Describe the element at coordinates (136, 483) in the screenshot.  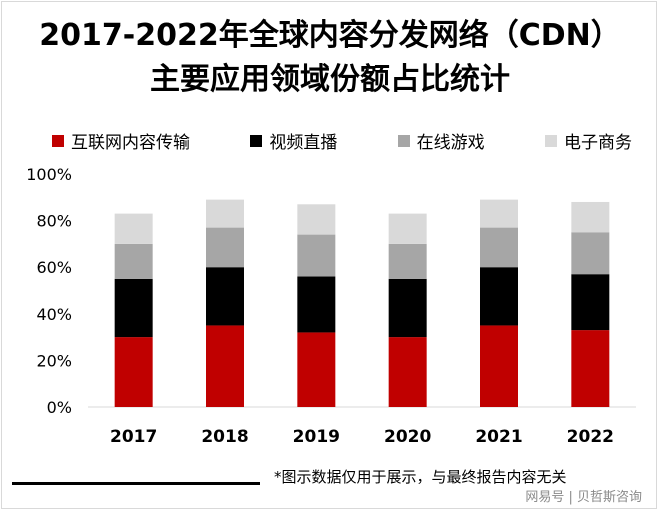
I see `footer-divider` at that location.